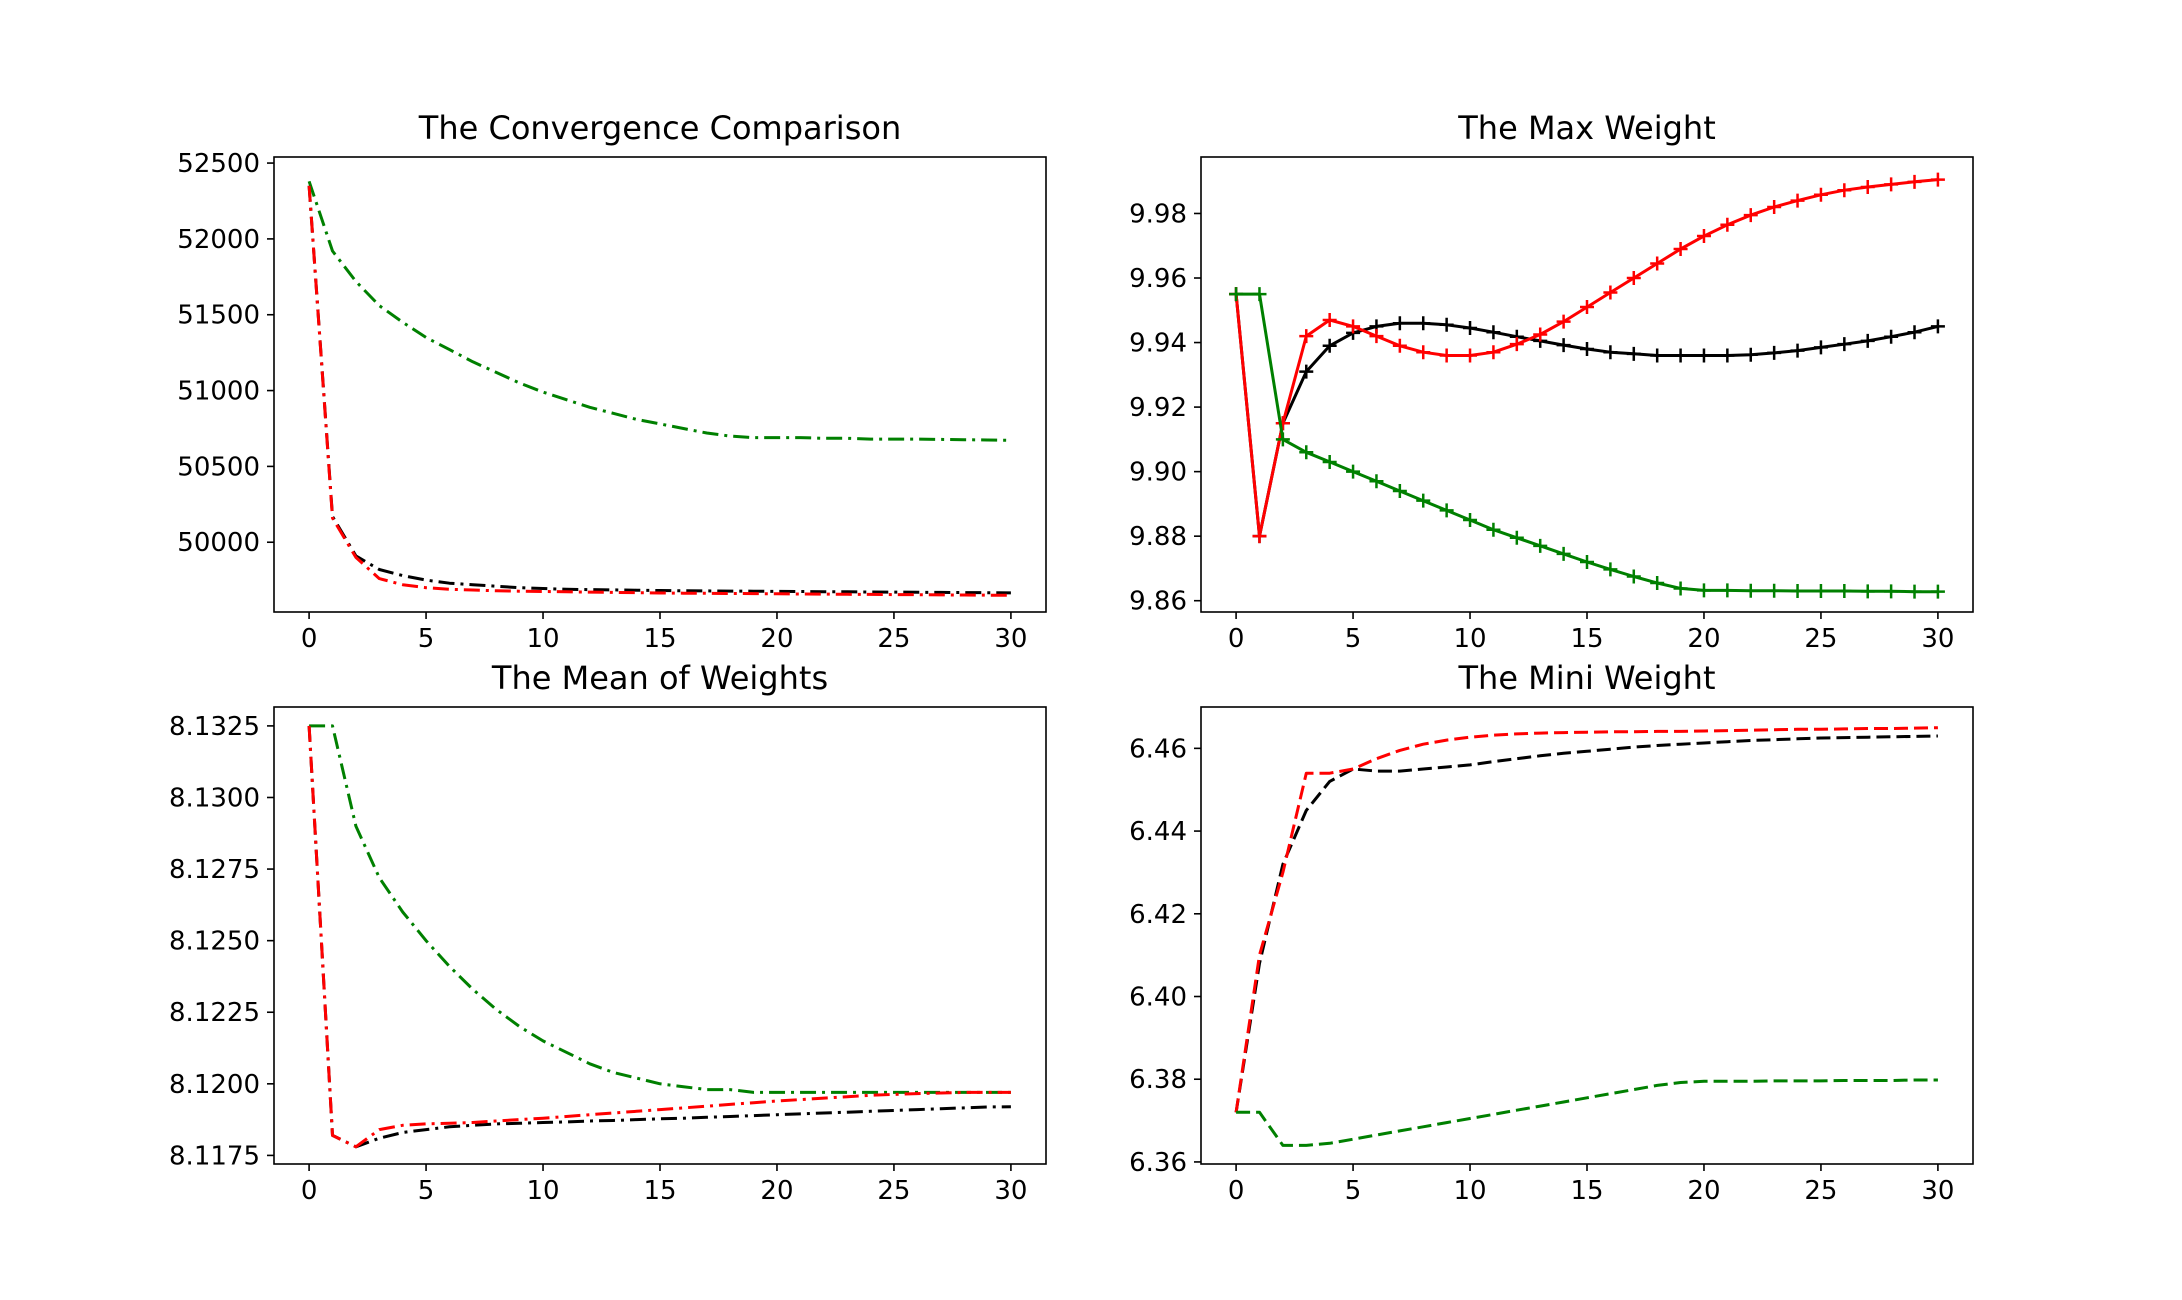 The image size is (2182, 1300). Describe the element at coordinates (1158, 473) in the screenshot. I see `y-tick-label: 9.90` at that location.